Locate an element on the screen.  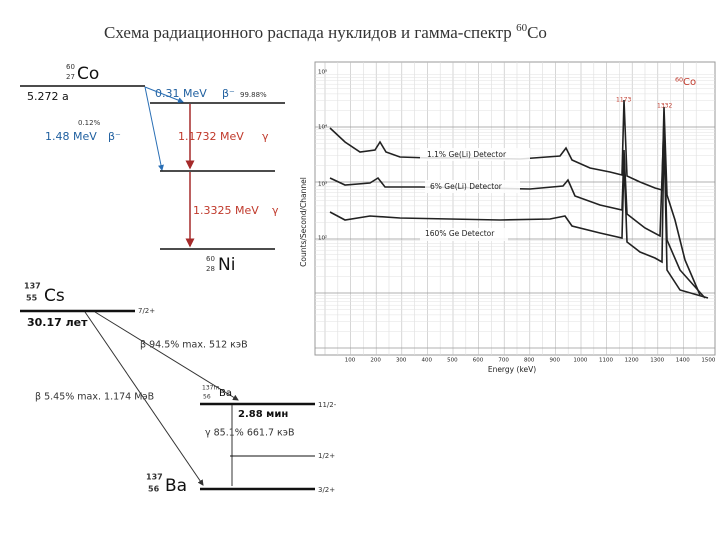
symbol: Ni is located at coordinates (226, 265).